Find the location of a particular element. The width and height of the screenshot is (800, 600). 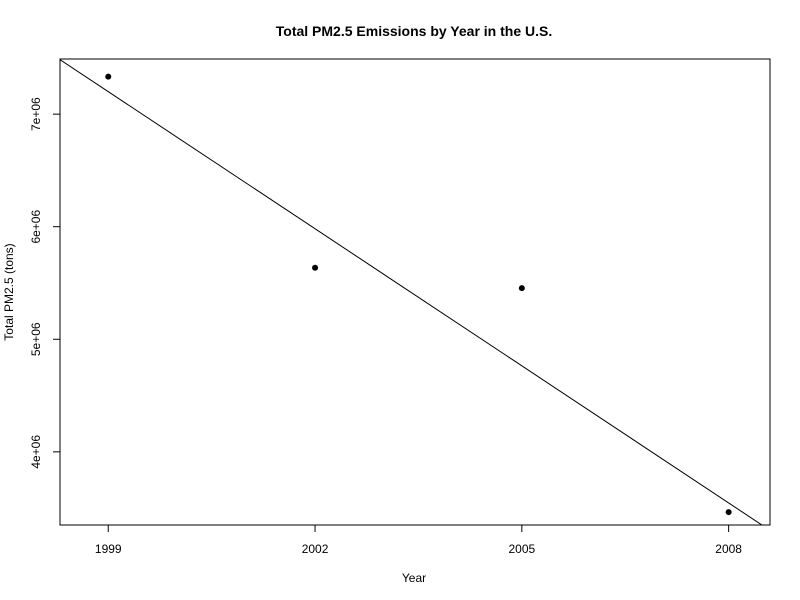

x-axis-label: Year is located at coordinates (414, 578).